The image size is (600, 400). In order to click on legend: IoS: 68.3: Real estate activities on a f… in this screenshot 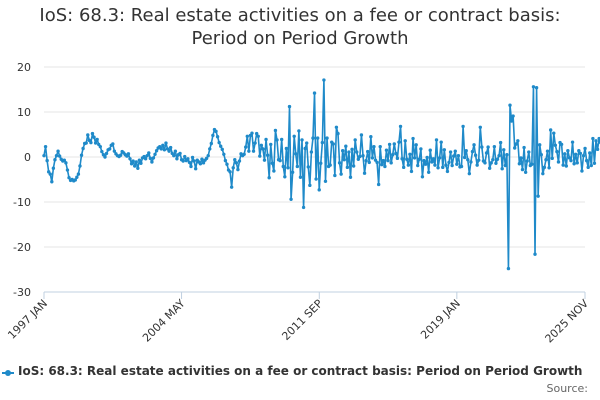, I will do `click(300, 372)`.